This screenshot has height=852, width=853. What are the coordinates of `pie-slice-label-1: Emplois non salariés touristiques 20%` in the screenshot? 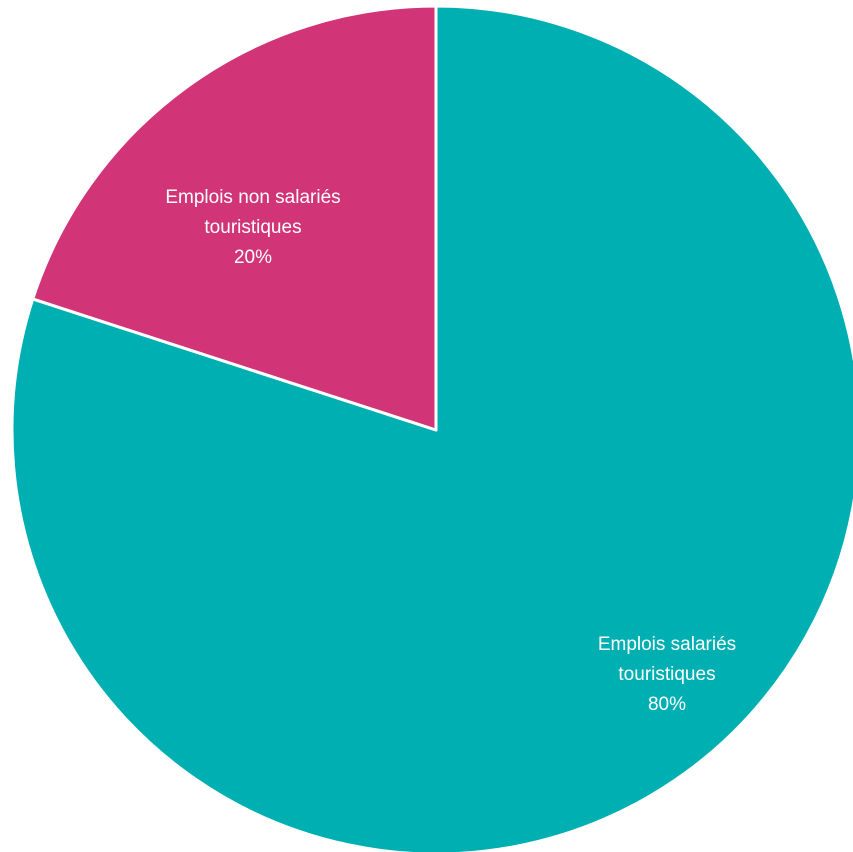 It's located at (252, 227).